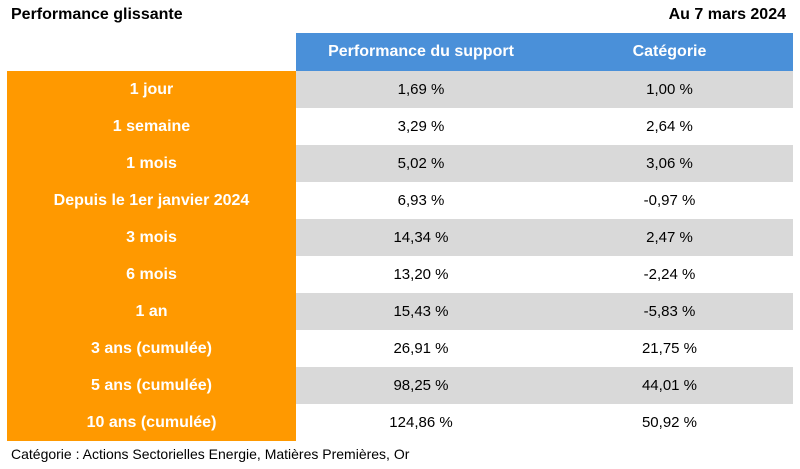  I want to click on period-label: Depuis le 1er janvier 2024, so click(151, 200).